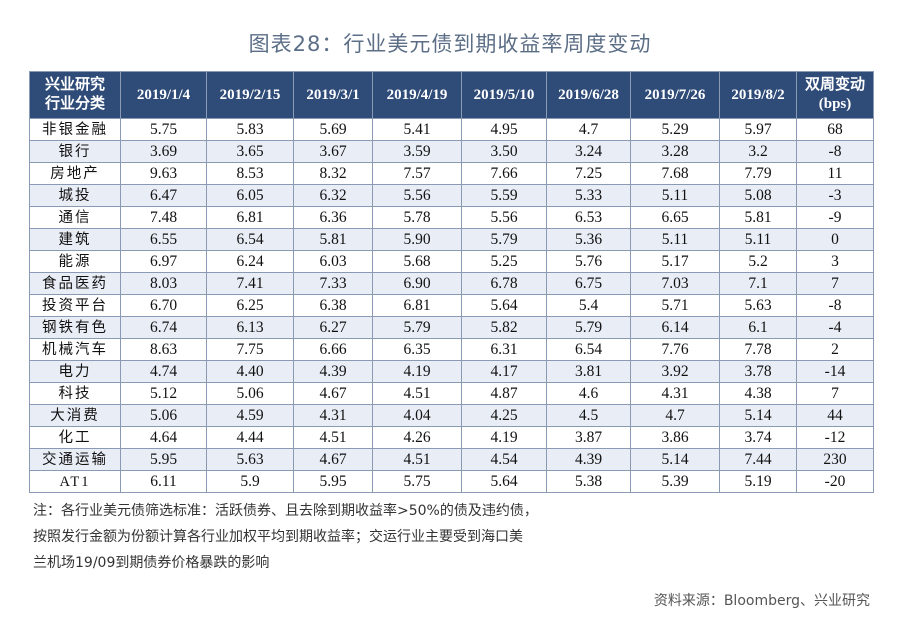 The width and height of the screenshot is (900, 629). Describe the element at coordinates (333, 371) in the screenshot. I see `yield-cell: 4.39` at that location.